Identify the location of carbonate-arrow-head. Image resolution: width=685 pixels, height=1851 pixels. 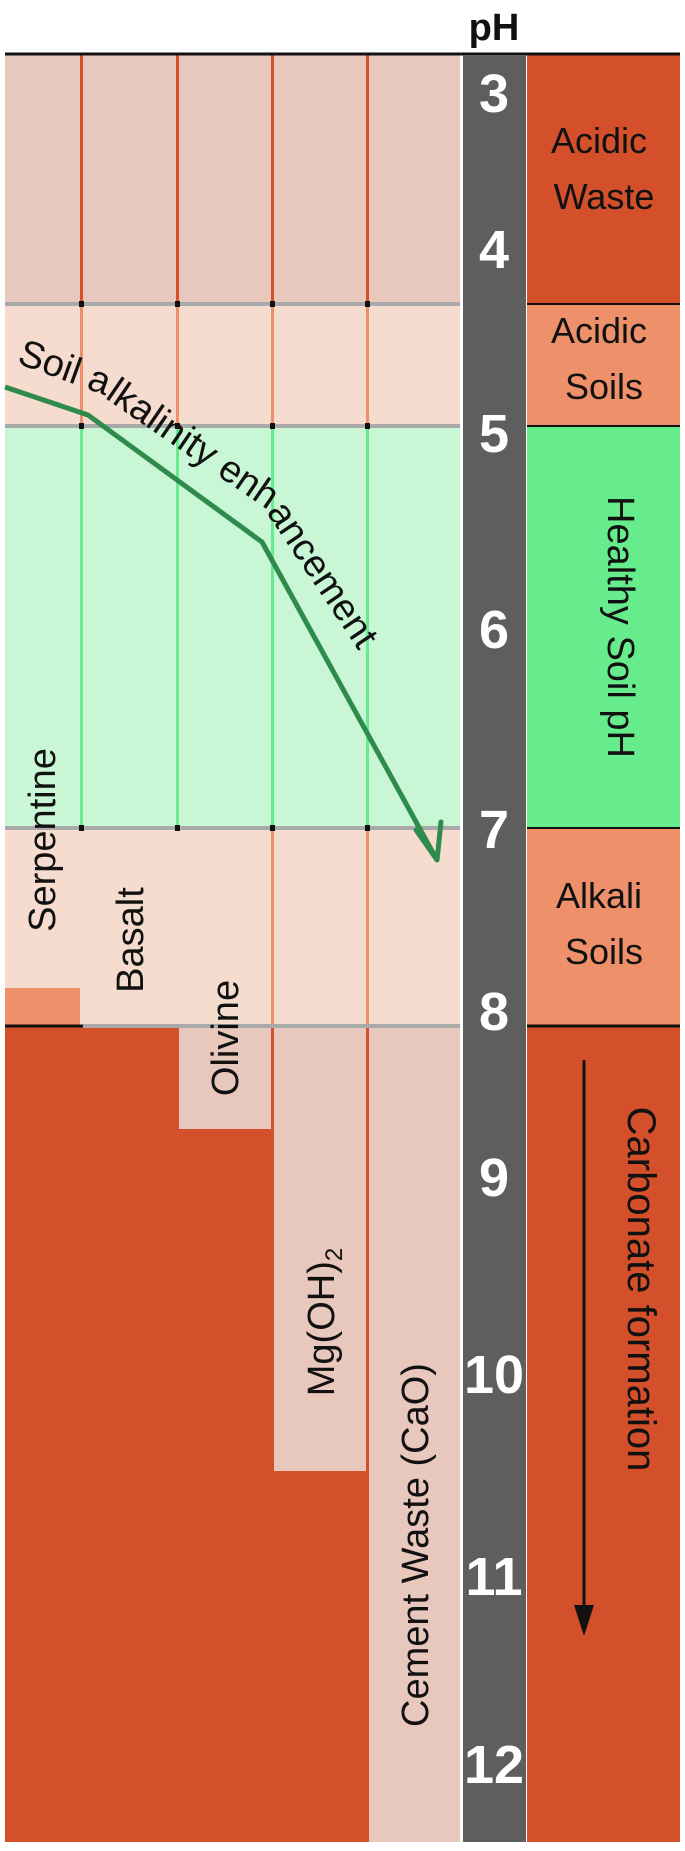
(584, 1620).